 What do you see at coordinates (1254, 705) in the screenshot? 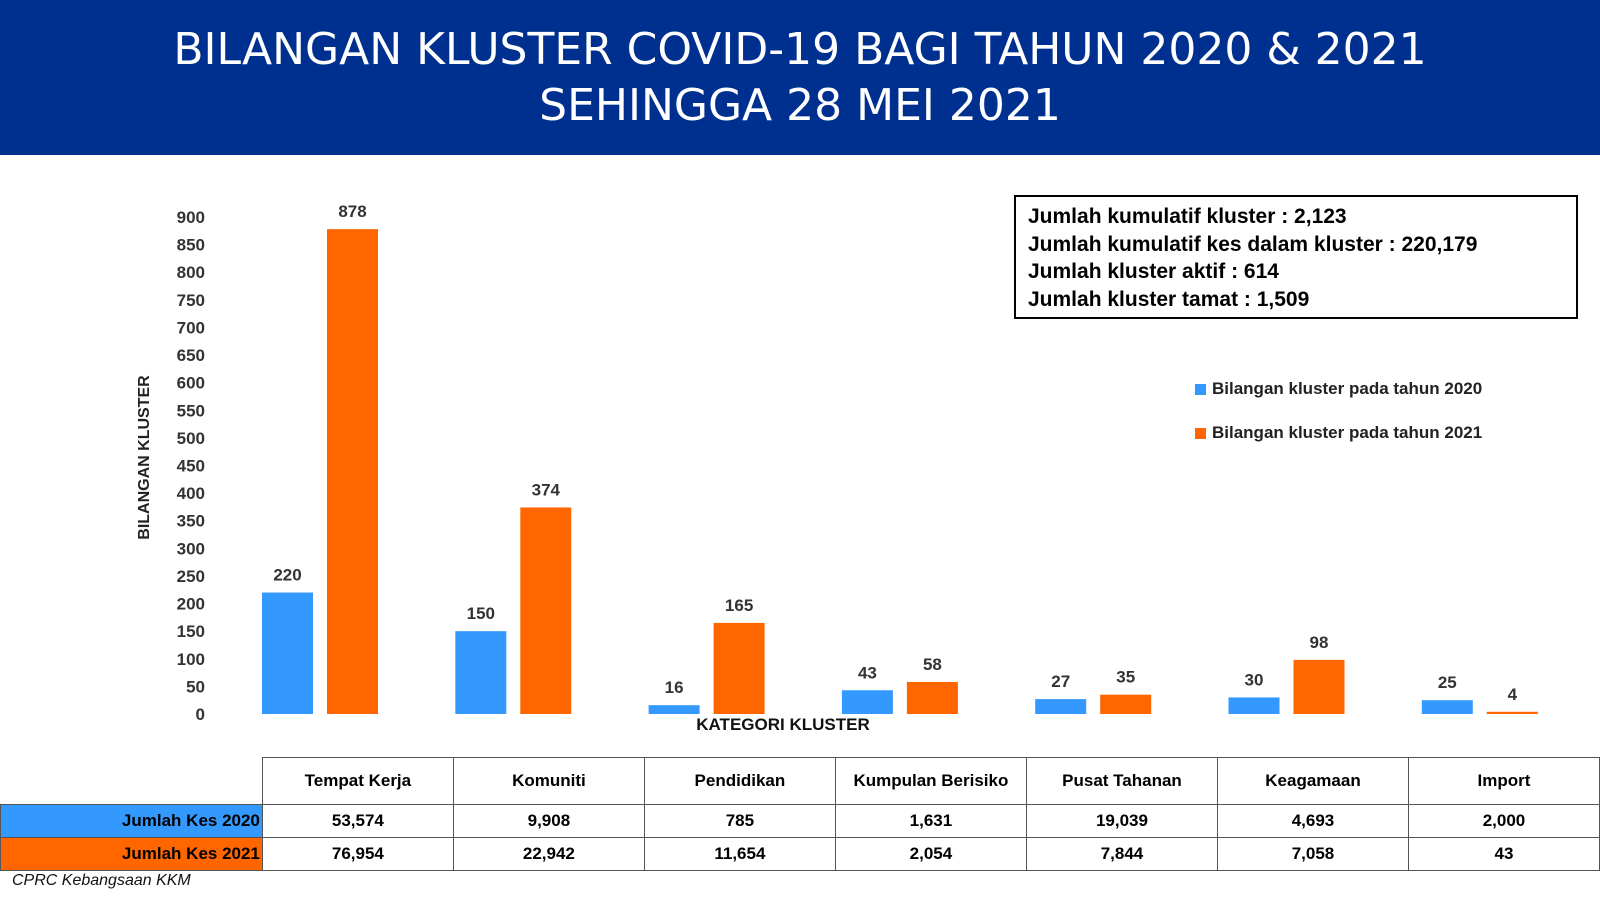
I see `bar-2020-keagamaan` at bounding box center [1254, 705].